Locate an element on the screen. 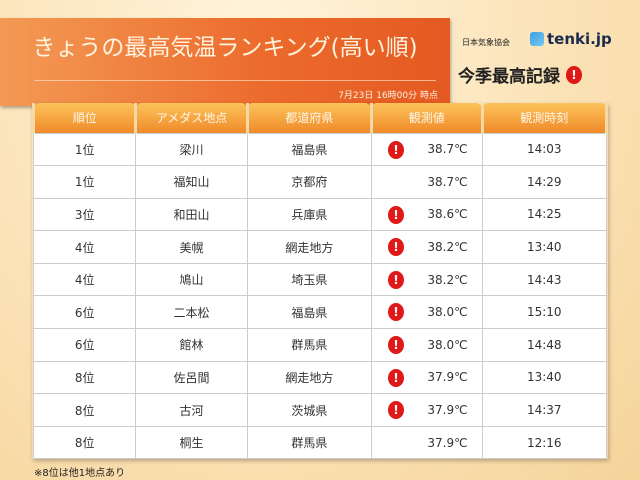  table-row: 8位 佐呂間 網走地方! 37.9℃ 13:40 is located at coordinates (320, 377).